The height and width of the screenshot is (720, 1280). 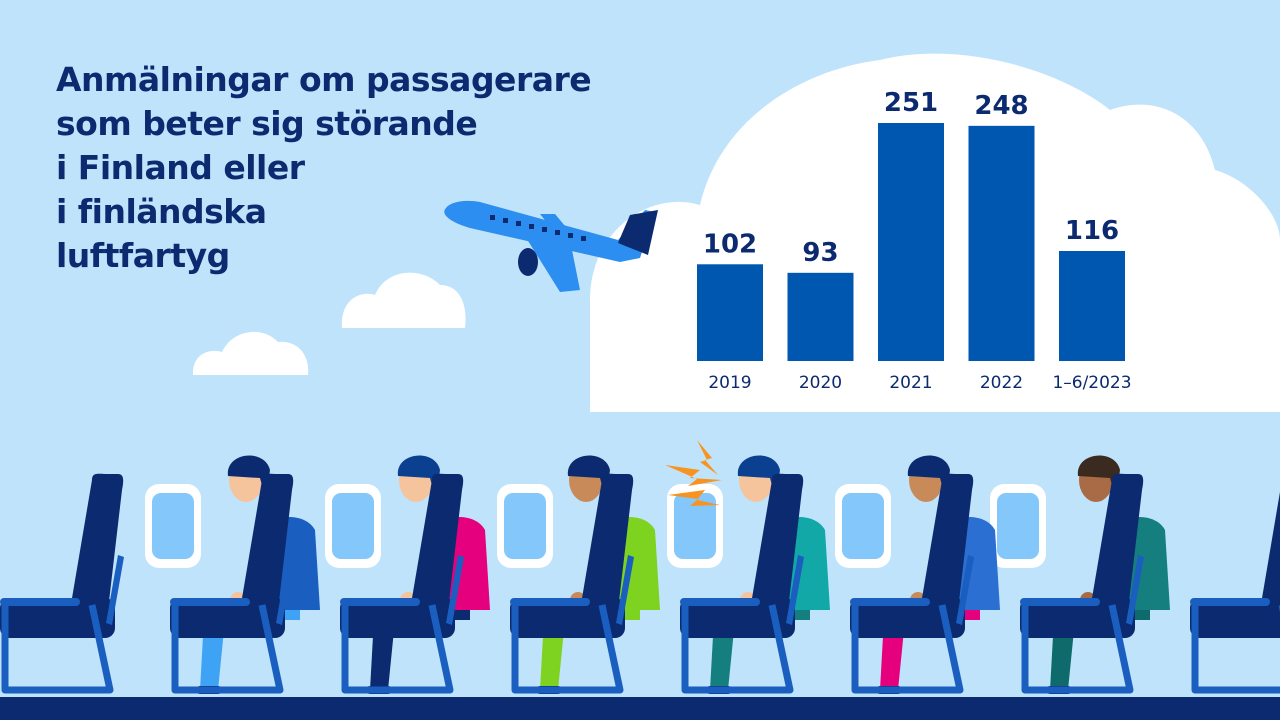 I want to click on airplane-icon, so click(x=551, y=246).